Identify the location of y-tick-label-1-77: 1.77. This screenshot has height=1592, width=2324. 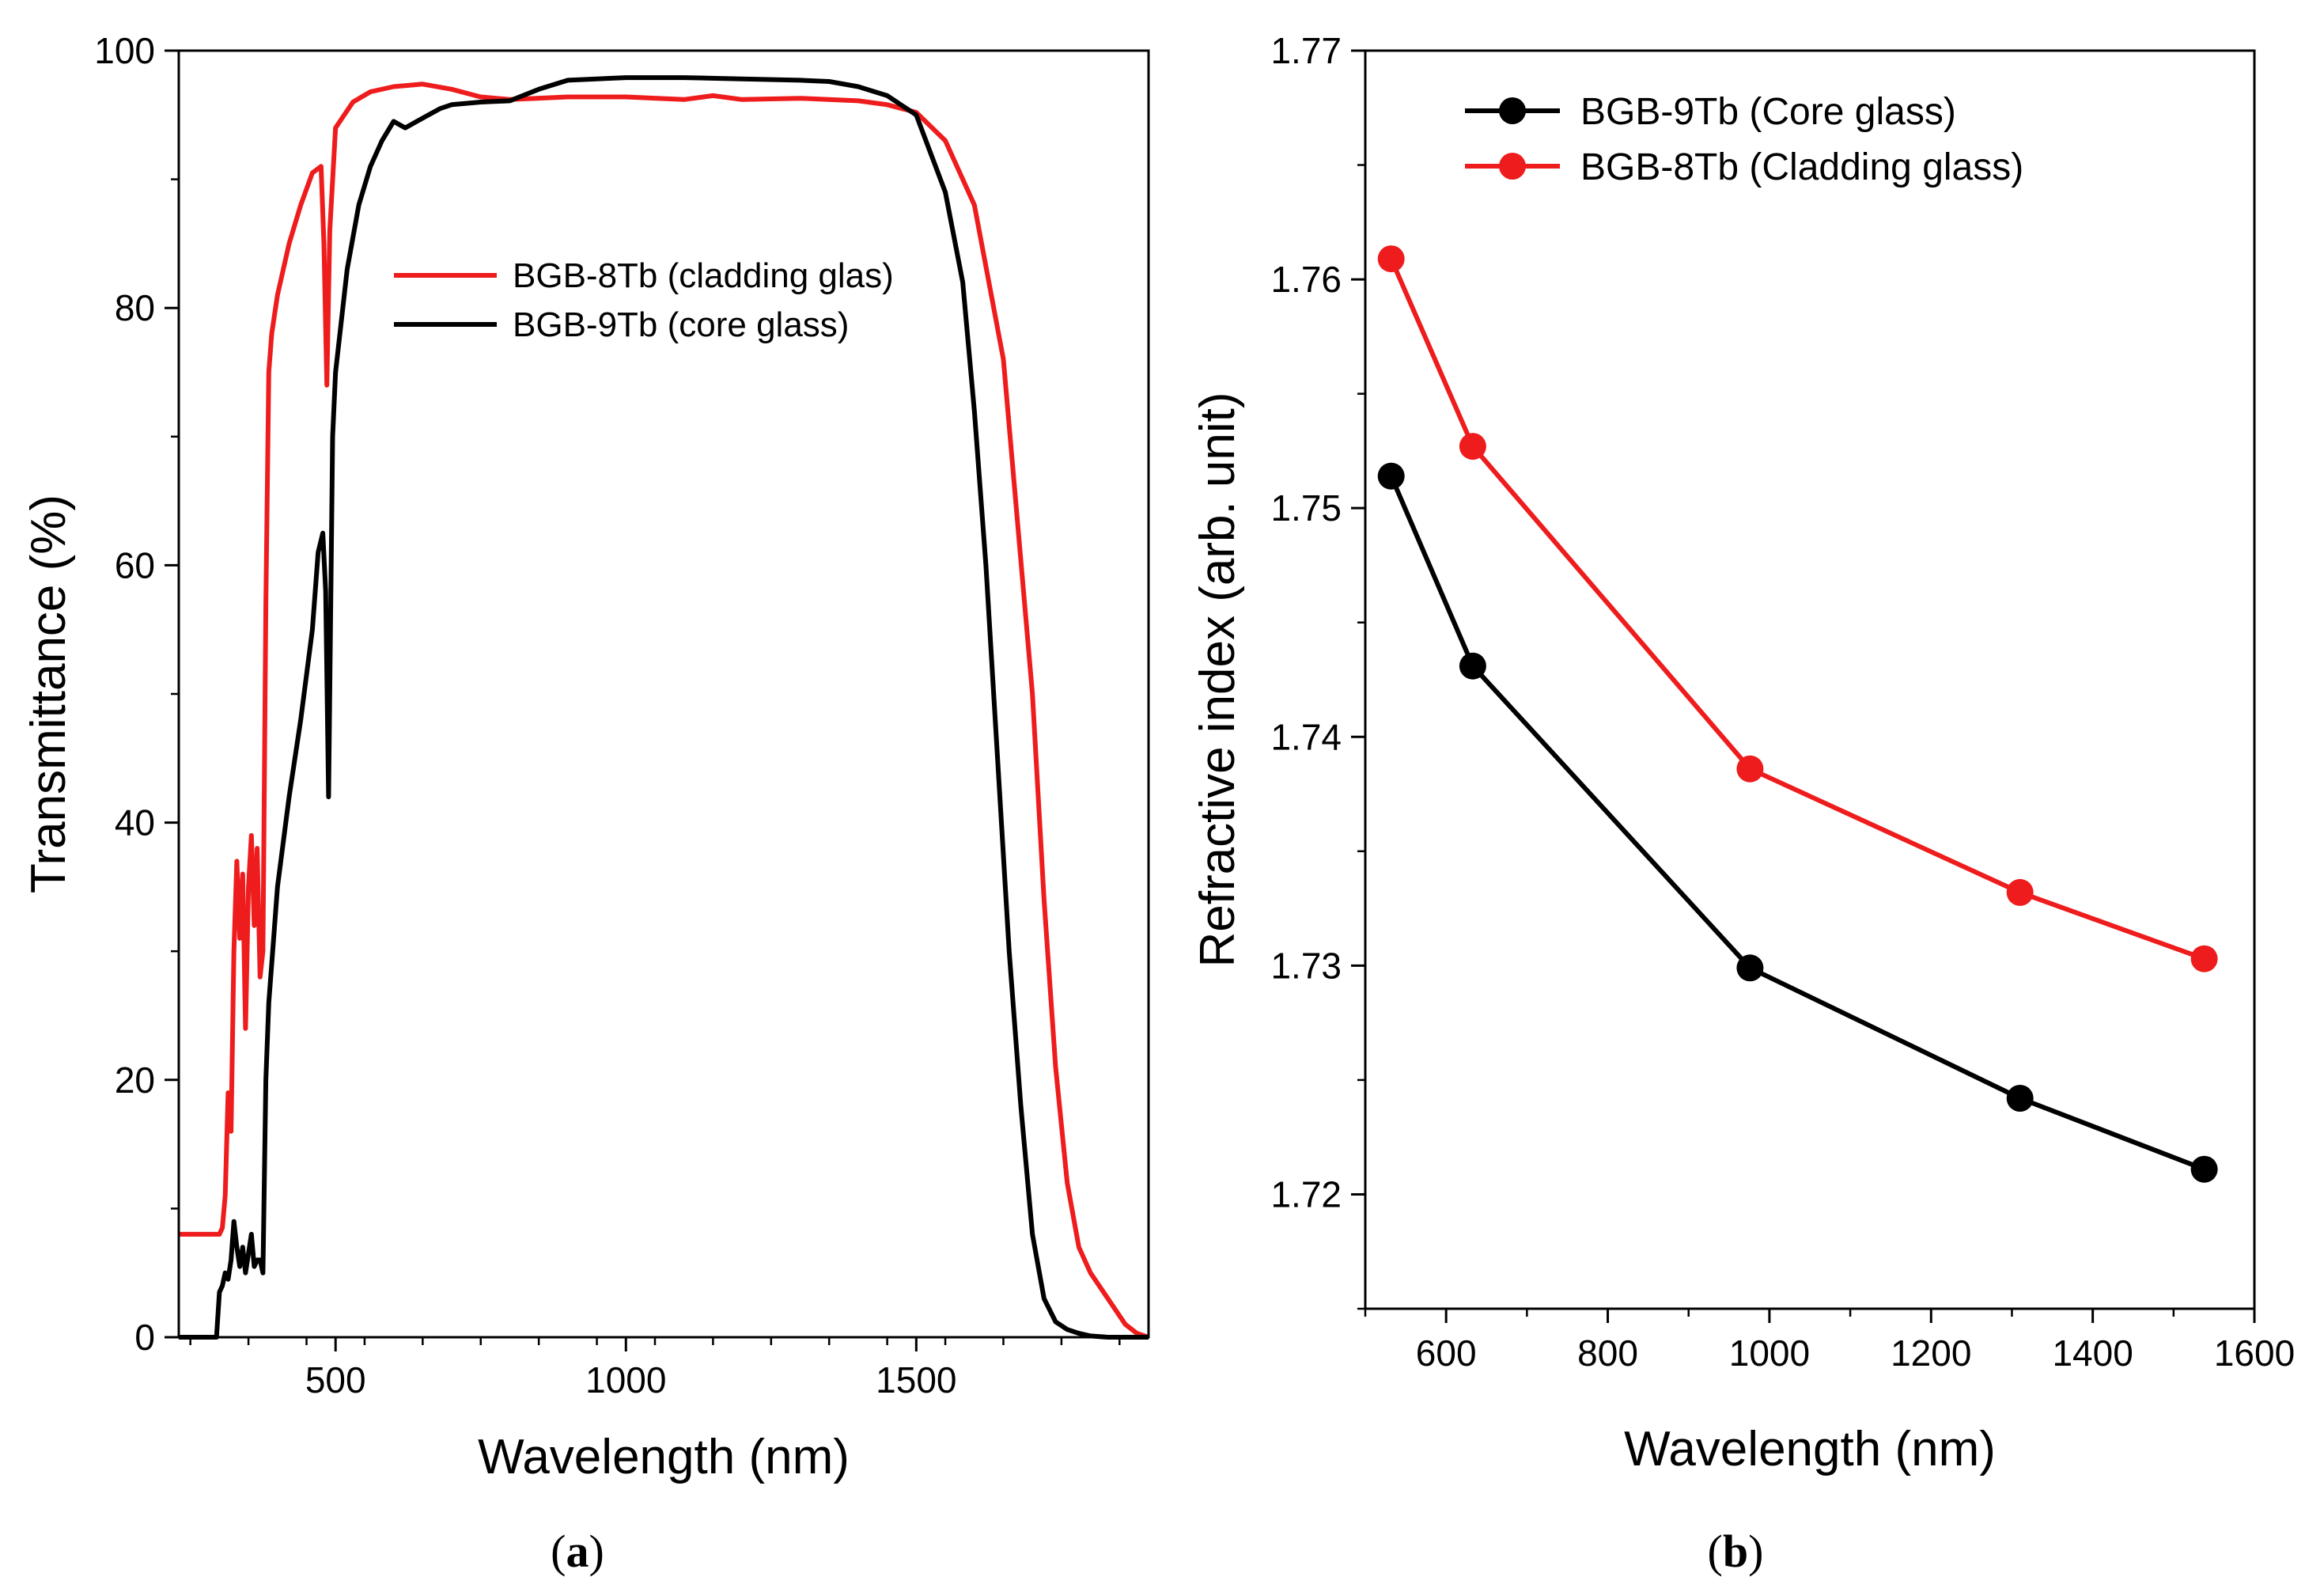
(1306, 50).